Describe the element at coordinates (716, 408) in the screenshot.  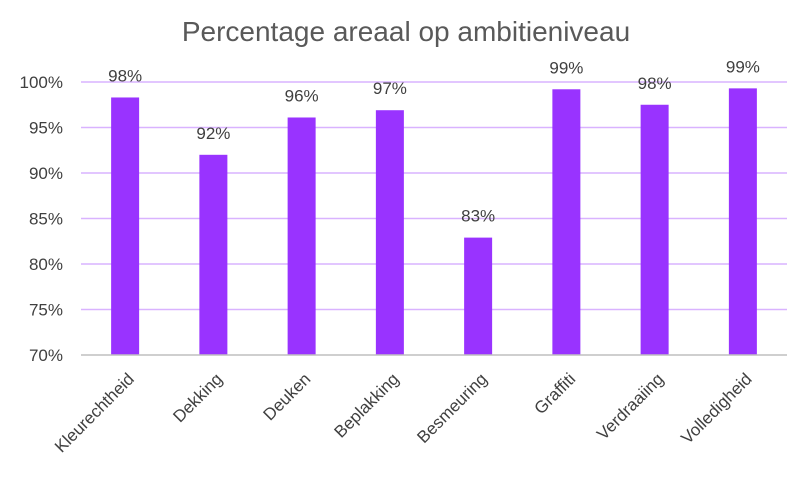
I see `x-tick-label-7: Volledigheid` at that location.